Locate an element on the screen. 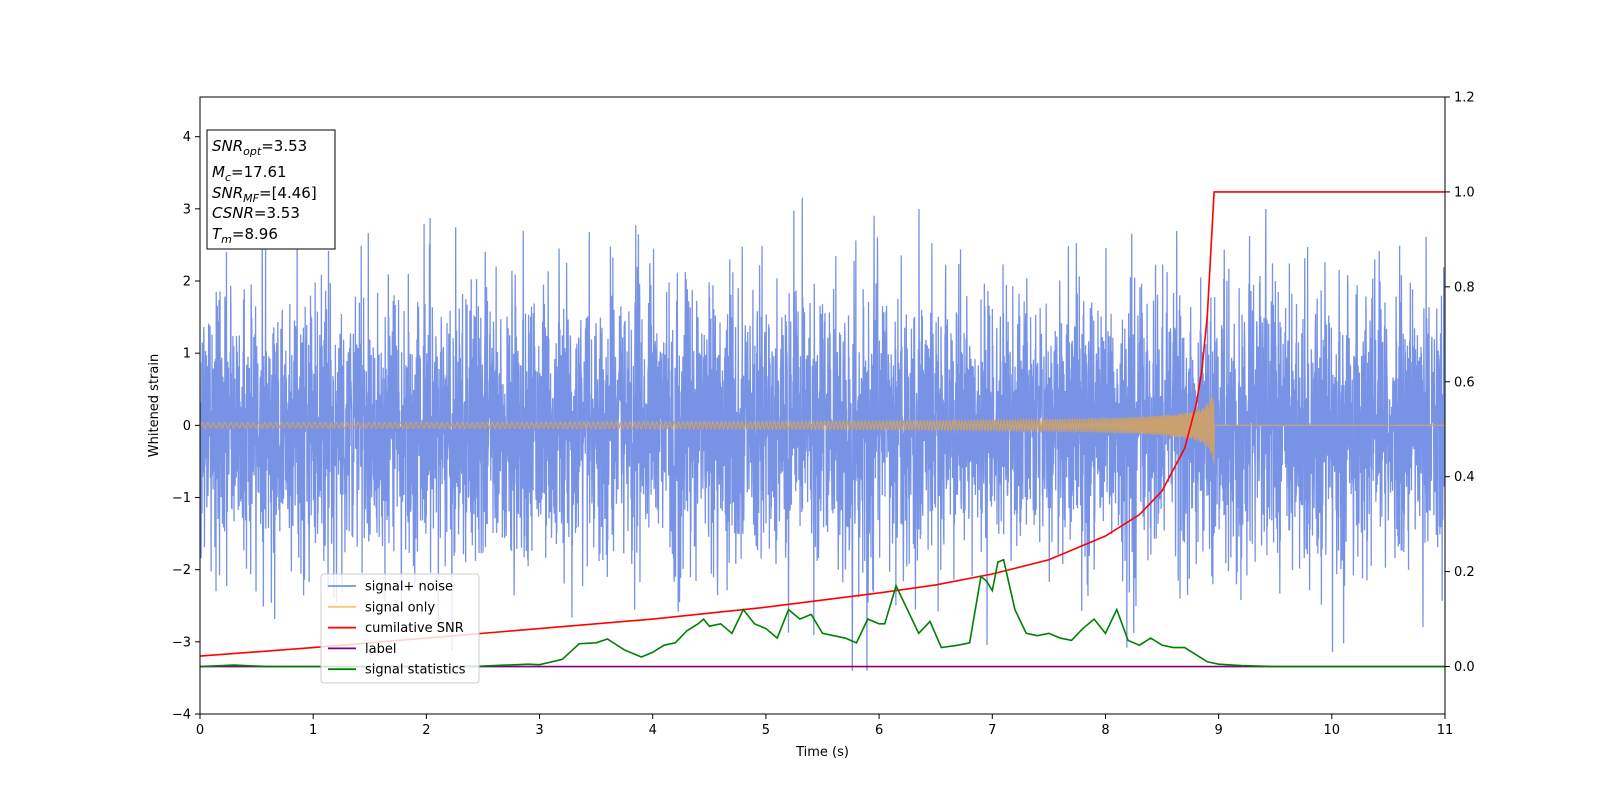 The width and height of the screenshot is (1600, 800). x-tick-label: 7 is located at coordinates (992, 730).